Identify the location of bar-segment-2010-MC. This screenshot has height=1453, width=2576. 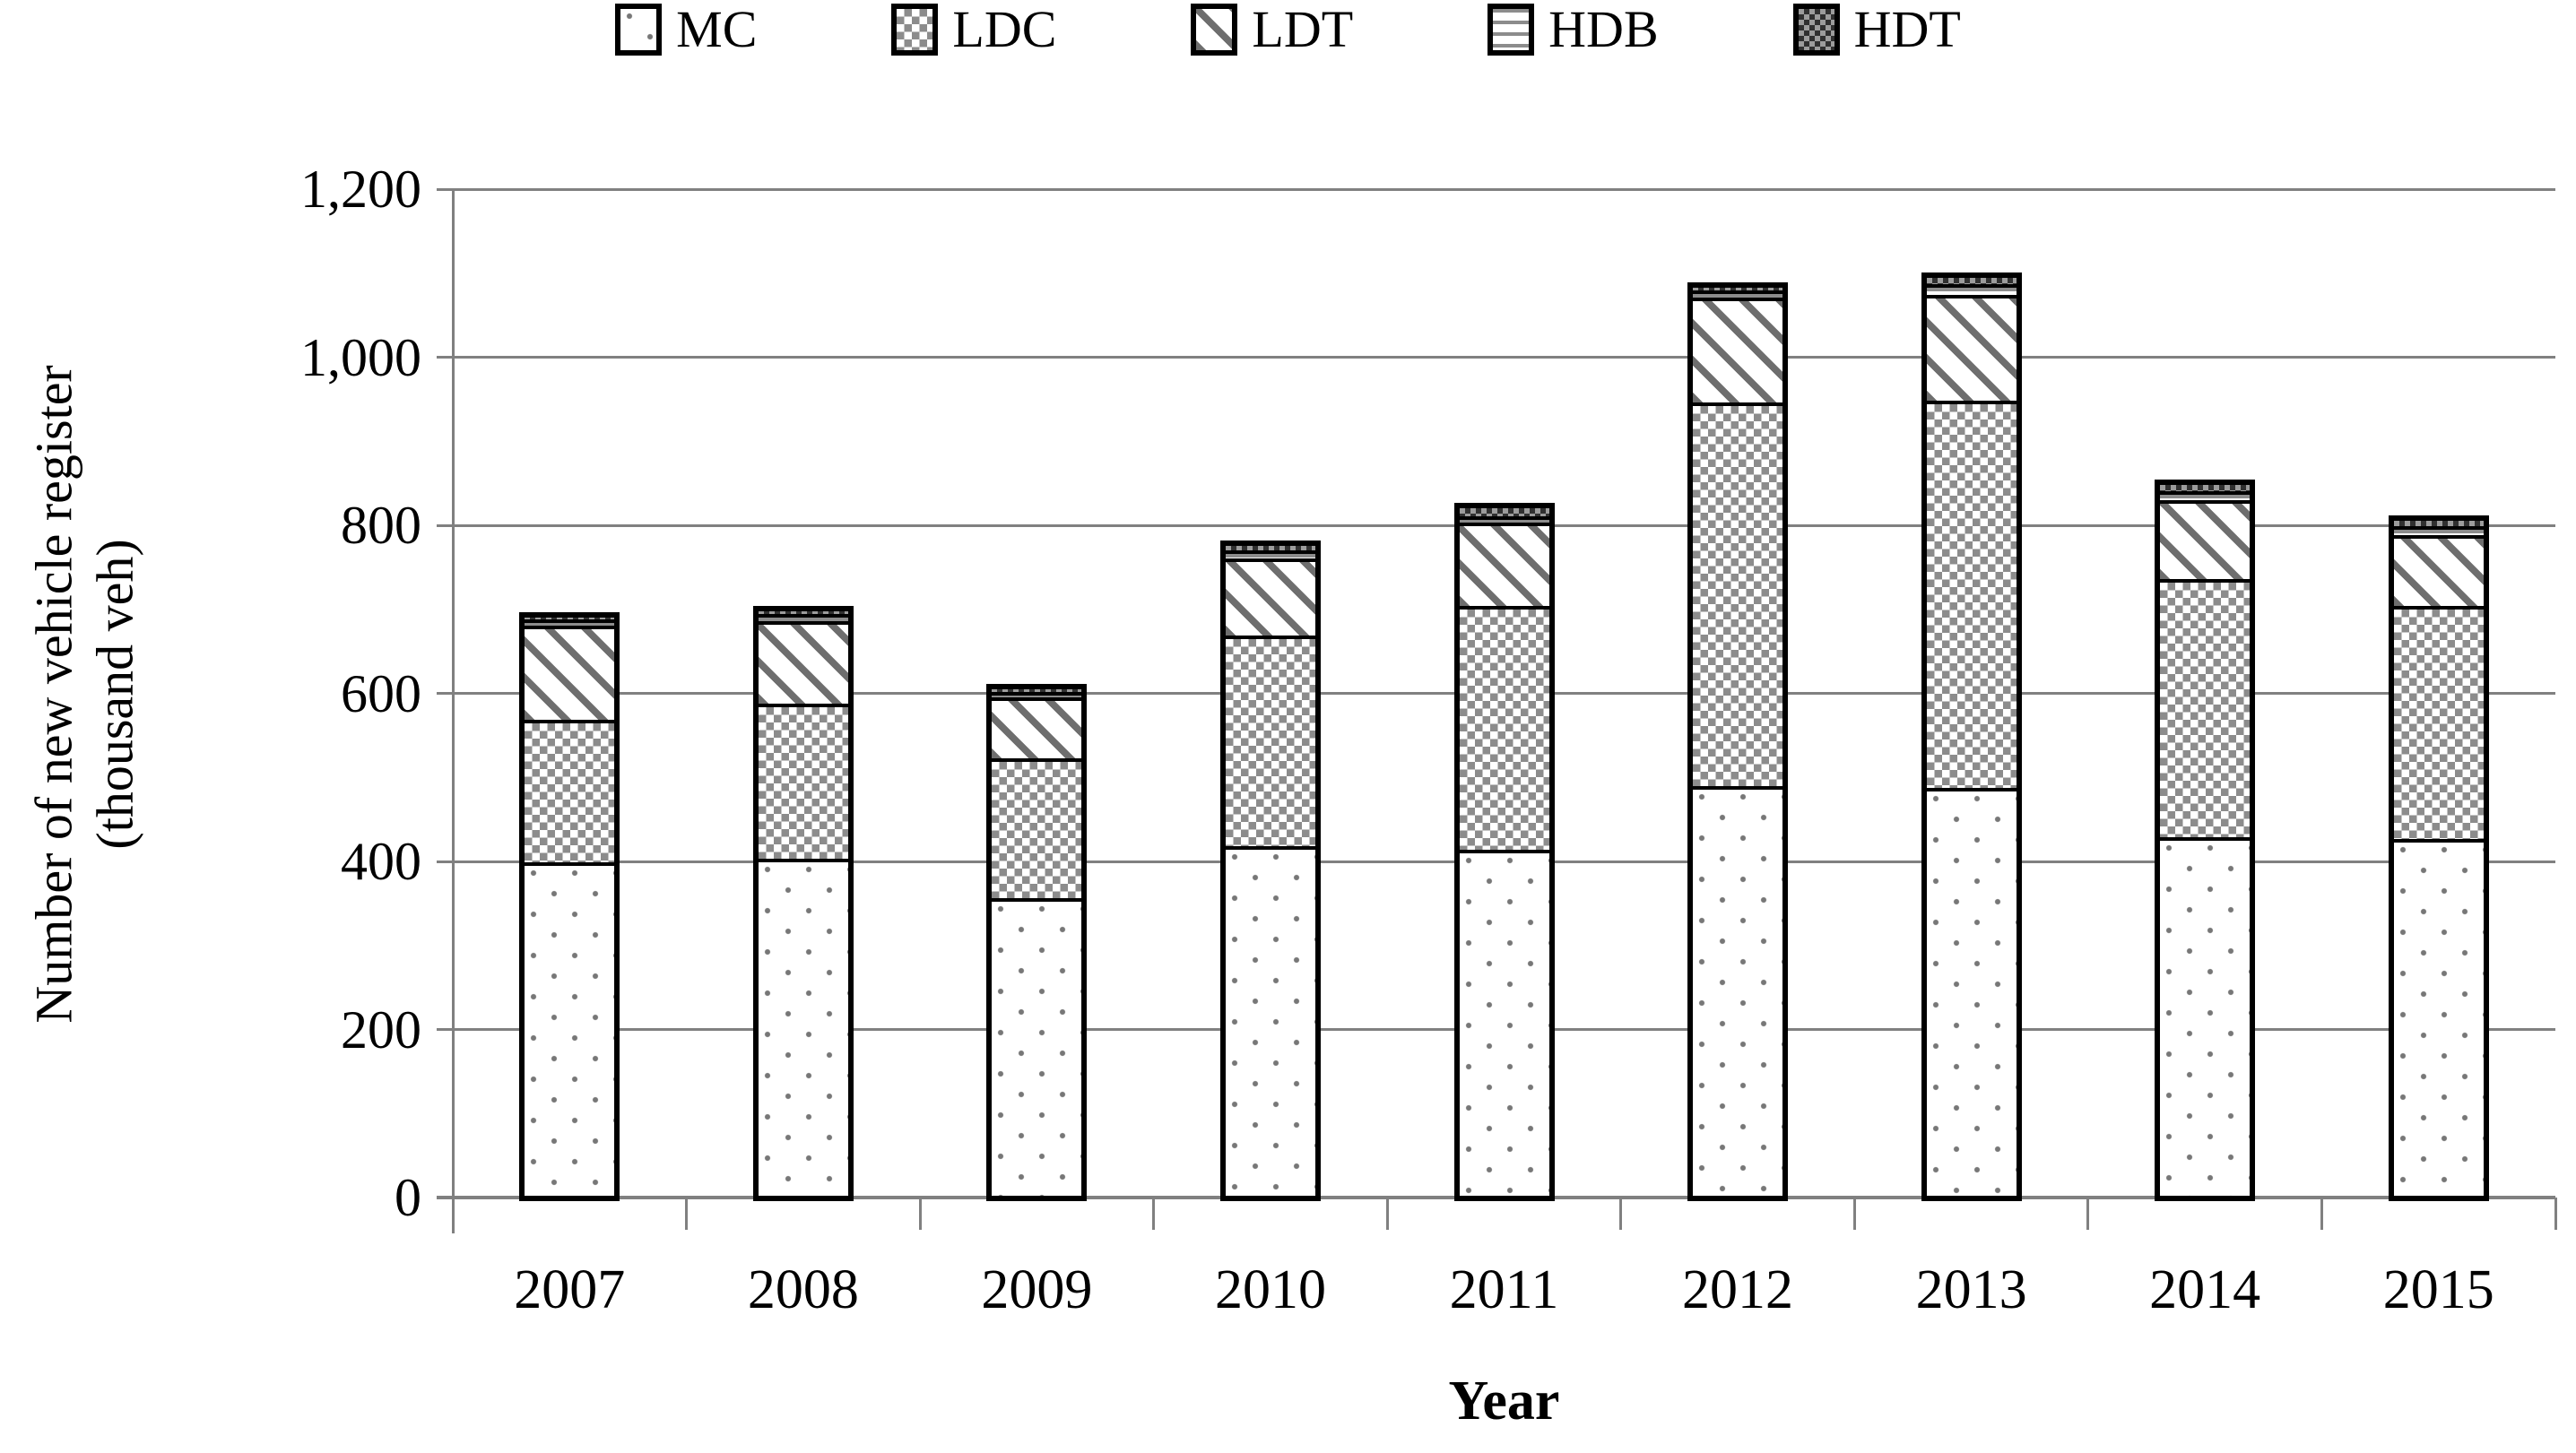
(1270, 1023).